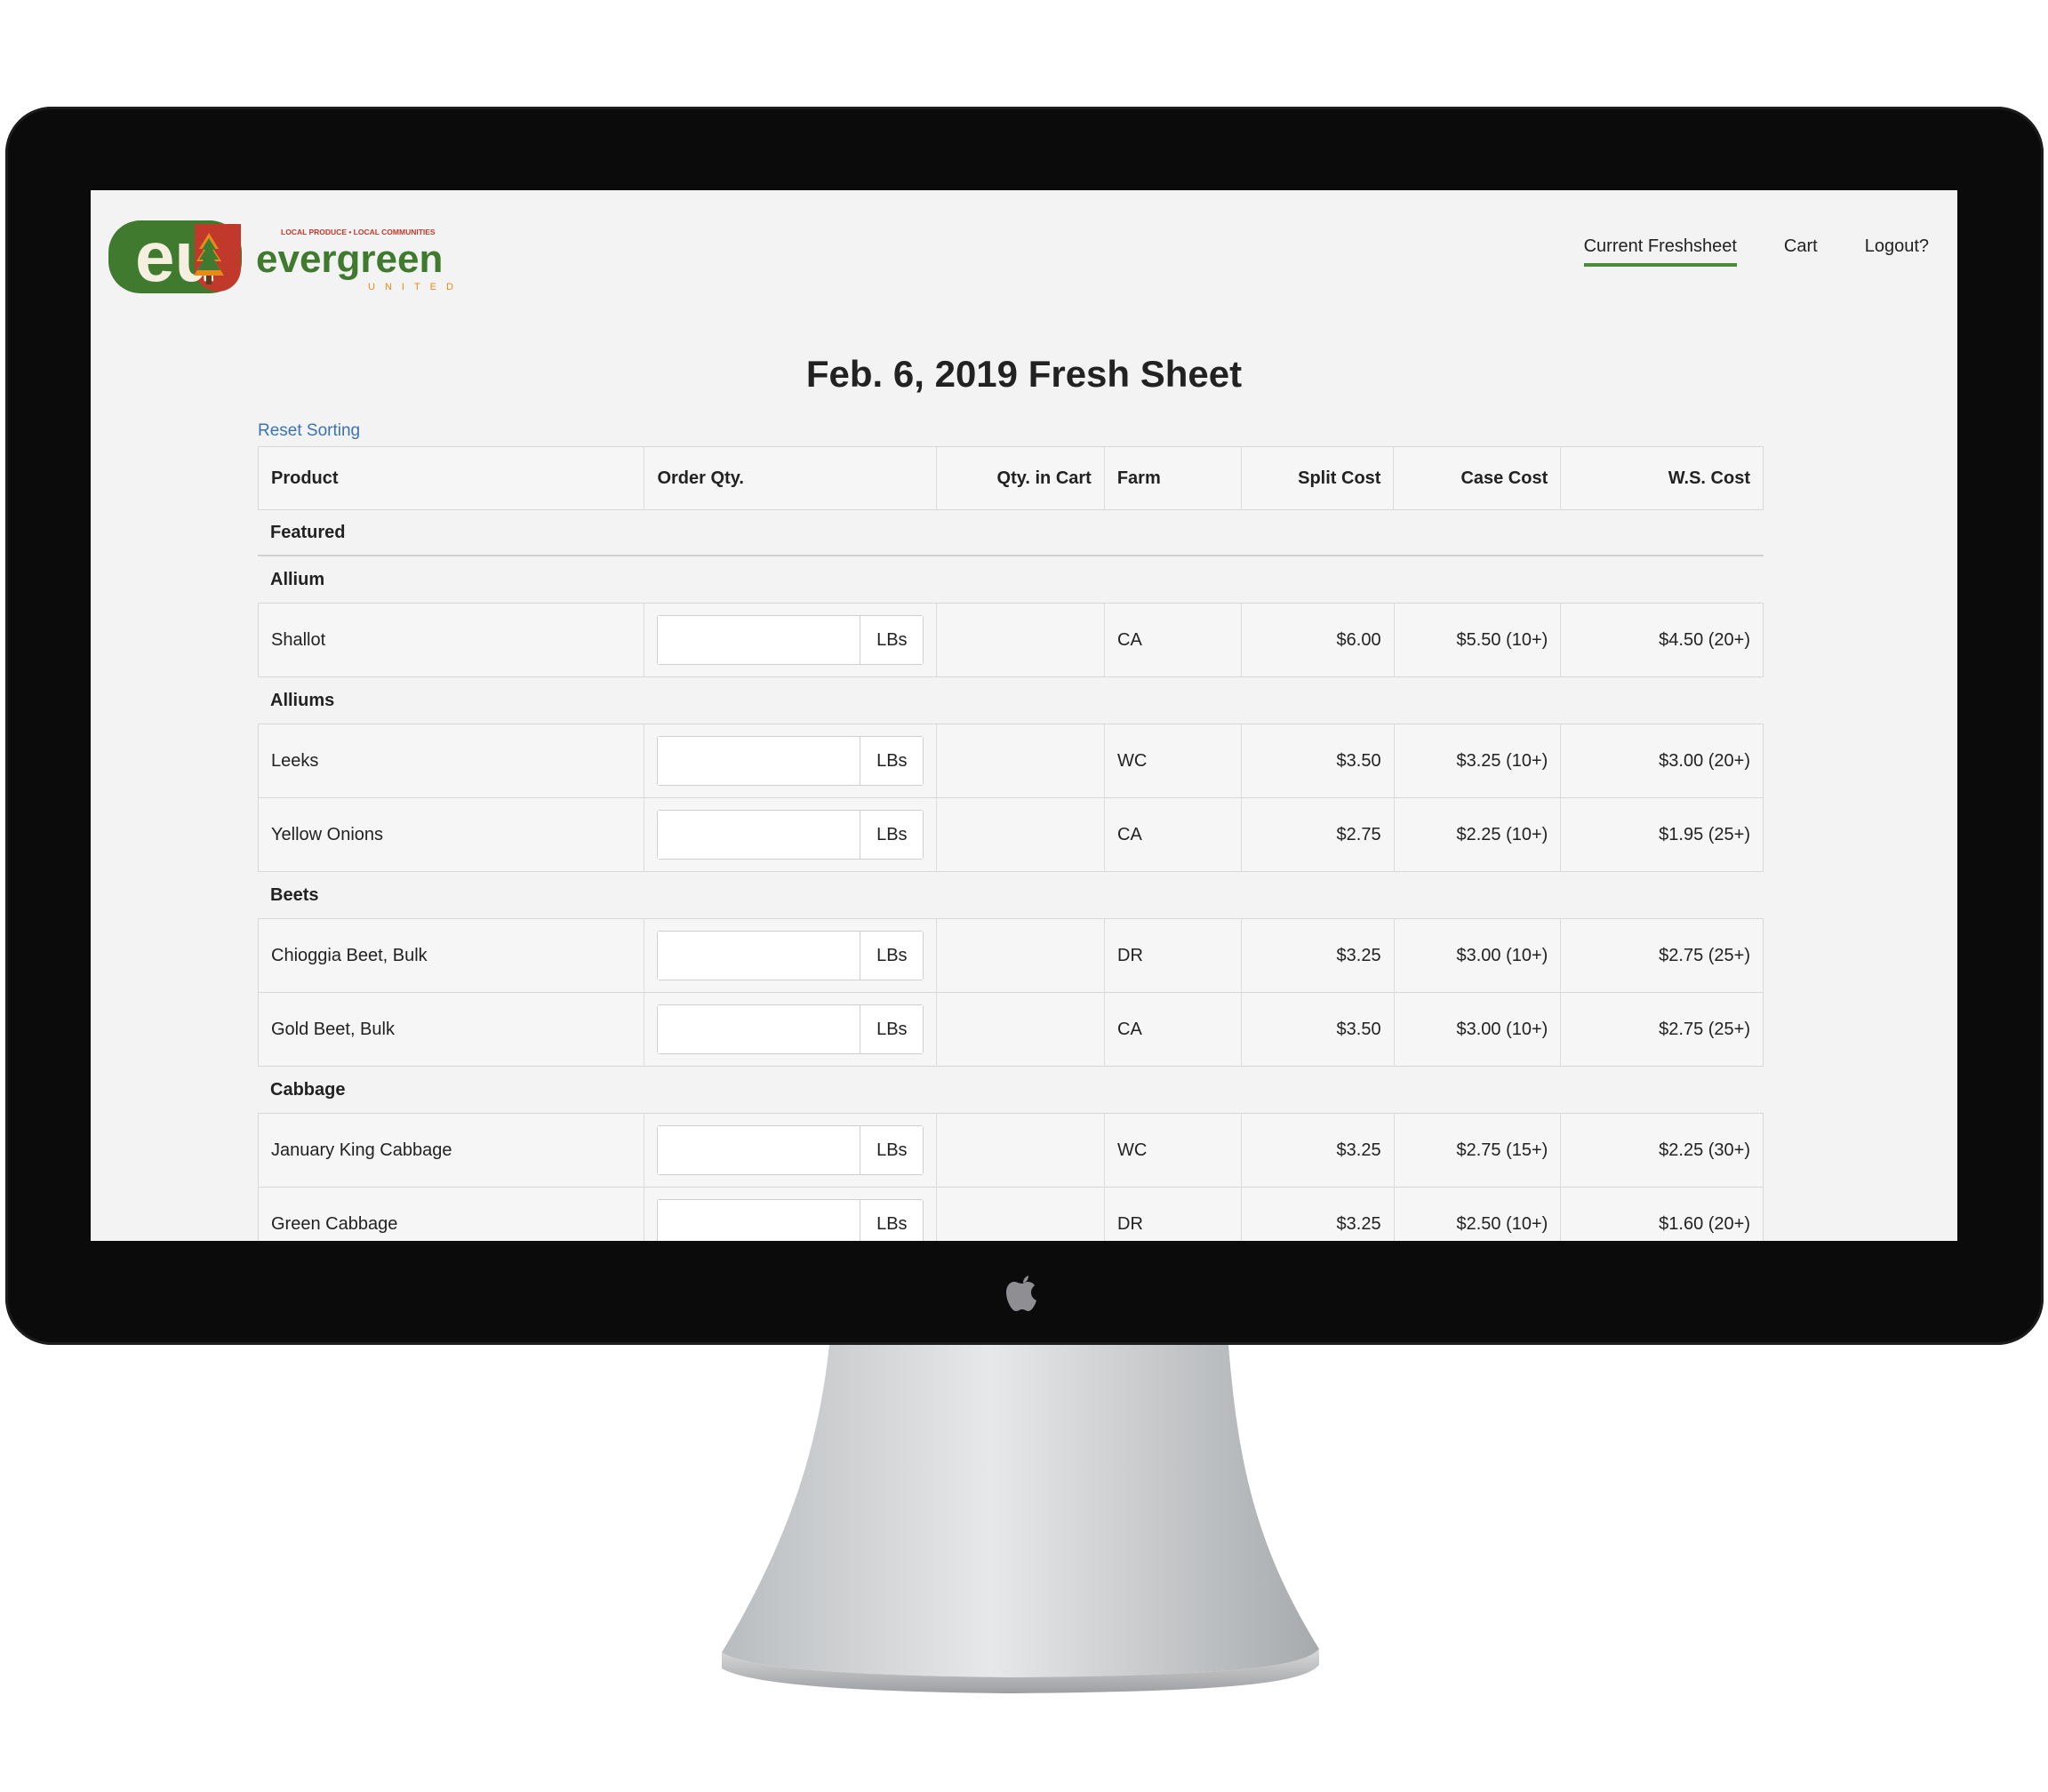 This screenshot has height=1792, width=2048. Describe the element at coordinates (308, 1089) in the screenshot. I see `category-heading: Cabbage` at that location.